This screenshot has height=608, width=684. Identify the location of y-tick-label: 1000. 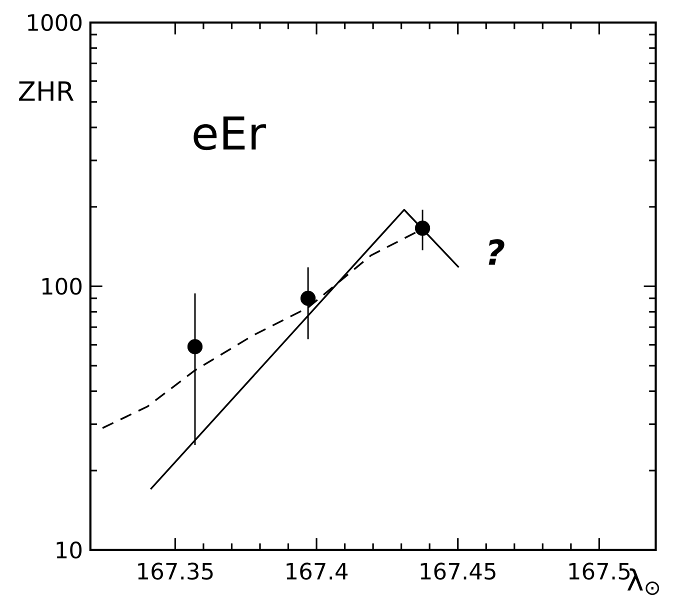
(55, 23).